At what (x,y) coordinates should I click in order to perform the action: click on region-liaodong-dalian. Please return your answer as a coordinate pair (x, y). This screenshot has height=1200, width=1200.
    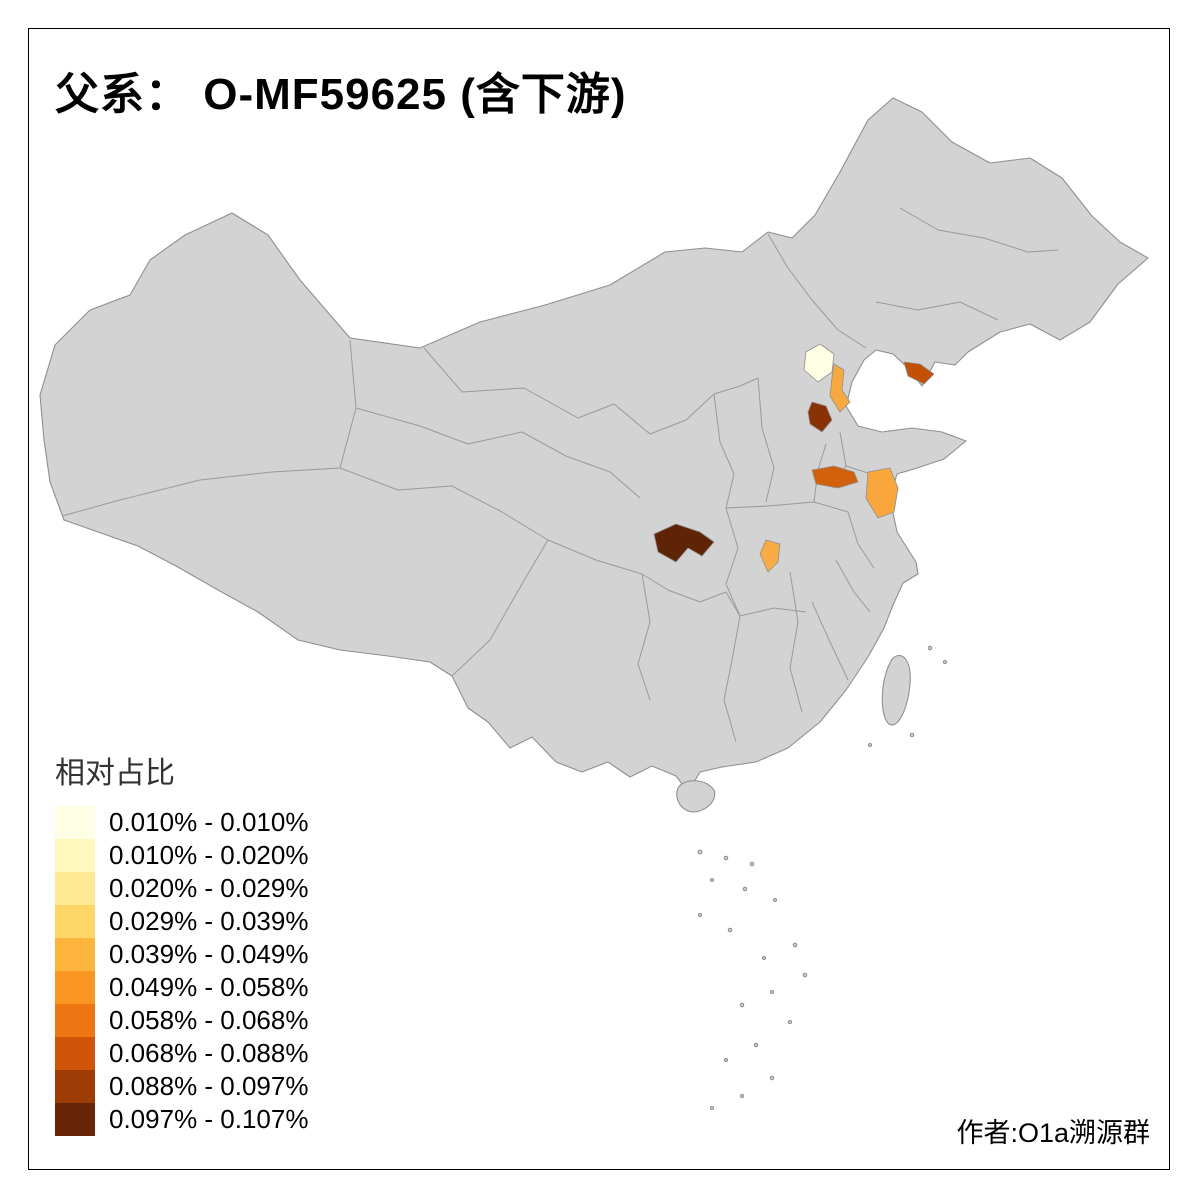
    Looking at the image, I should click on (919, 373).